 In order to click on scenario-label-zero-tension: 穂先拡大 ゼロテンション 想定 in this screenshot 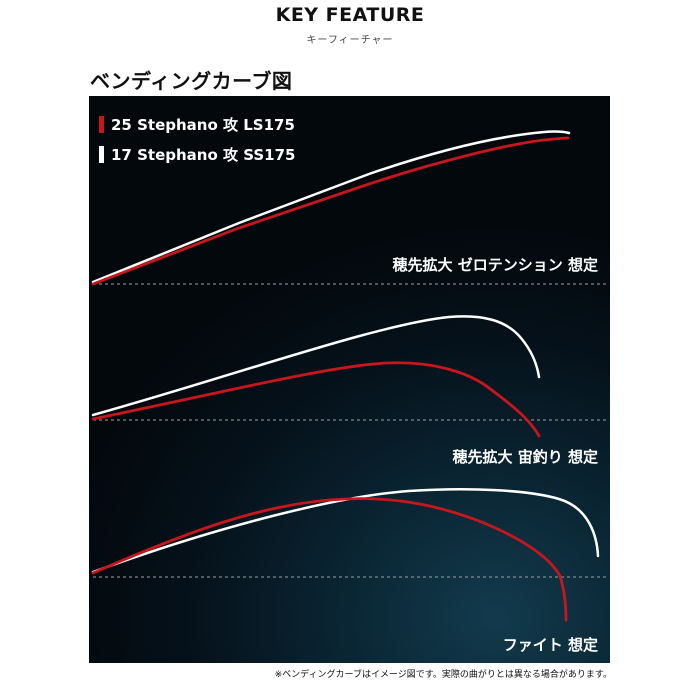, I will do `click(495, 265)`.